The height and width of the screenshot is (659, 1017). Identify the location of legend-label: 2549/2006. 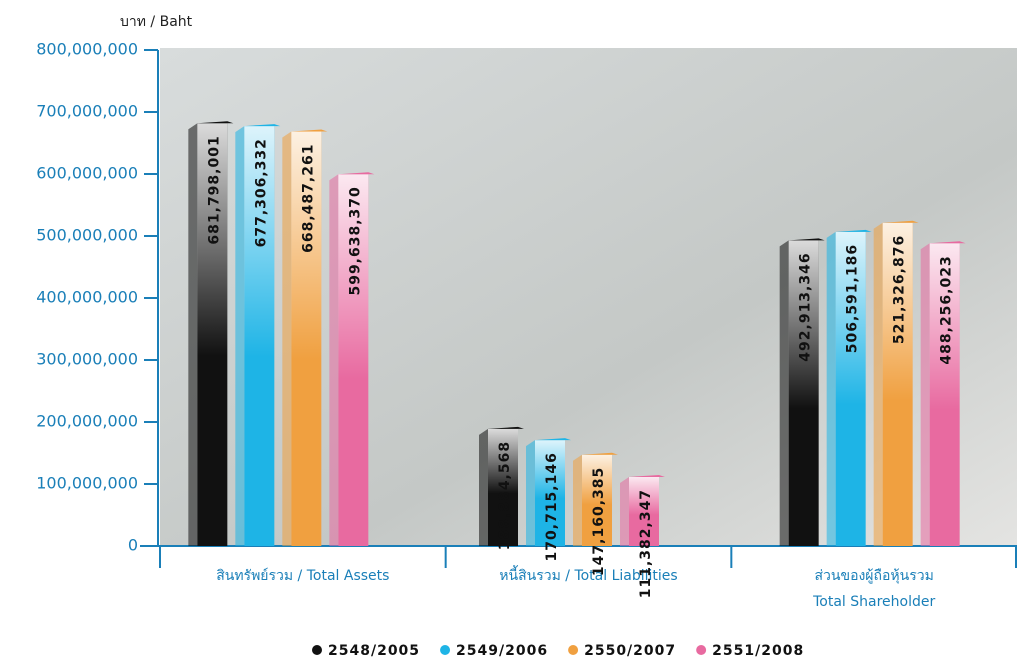
(502, 651).